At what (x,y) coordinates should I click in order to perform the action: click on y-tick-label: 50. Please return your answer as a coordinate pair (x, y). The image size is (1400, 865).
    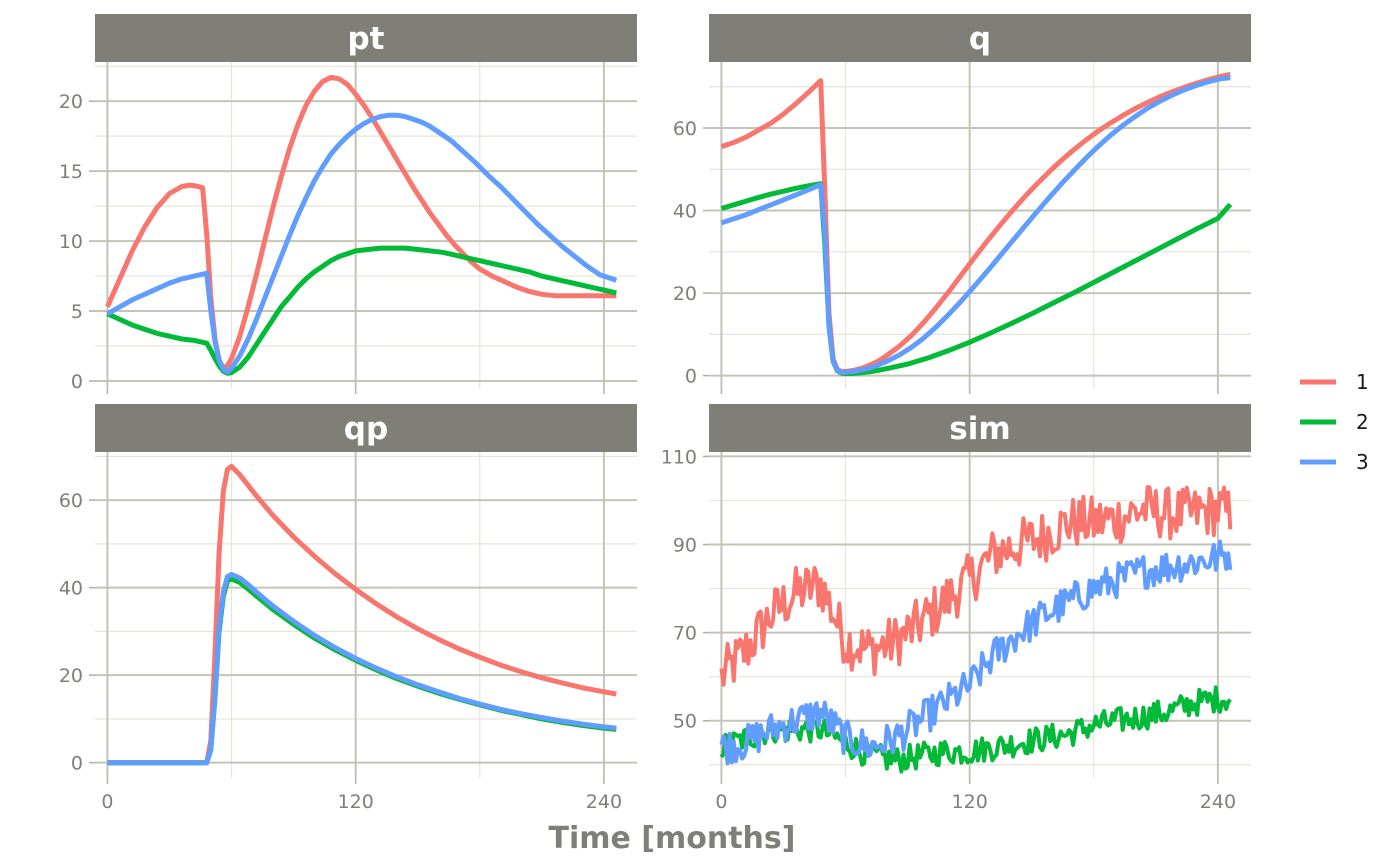
    Looking at the image, I should click on (685, 722).